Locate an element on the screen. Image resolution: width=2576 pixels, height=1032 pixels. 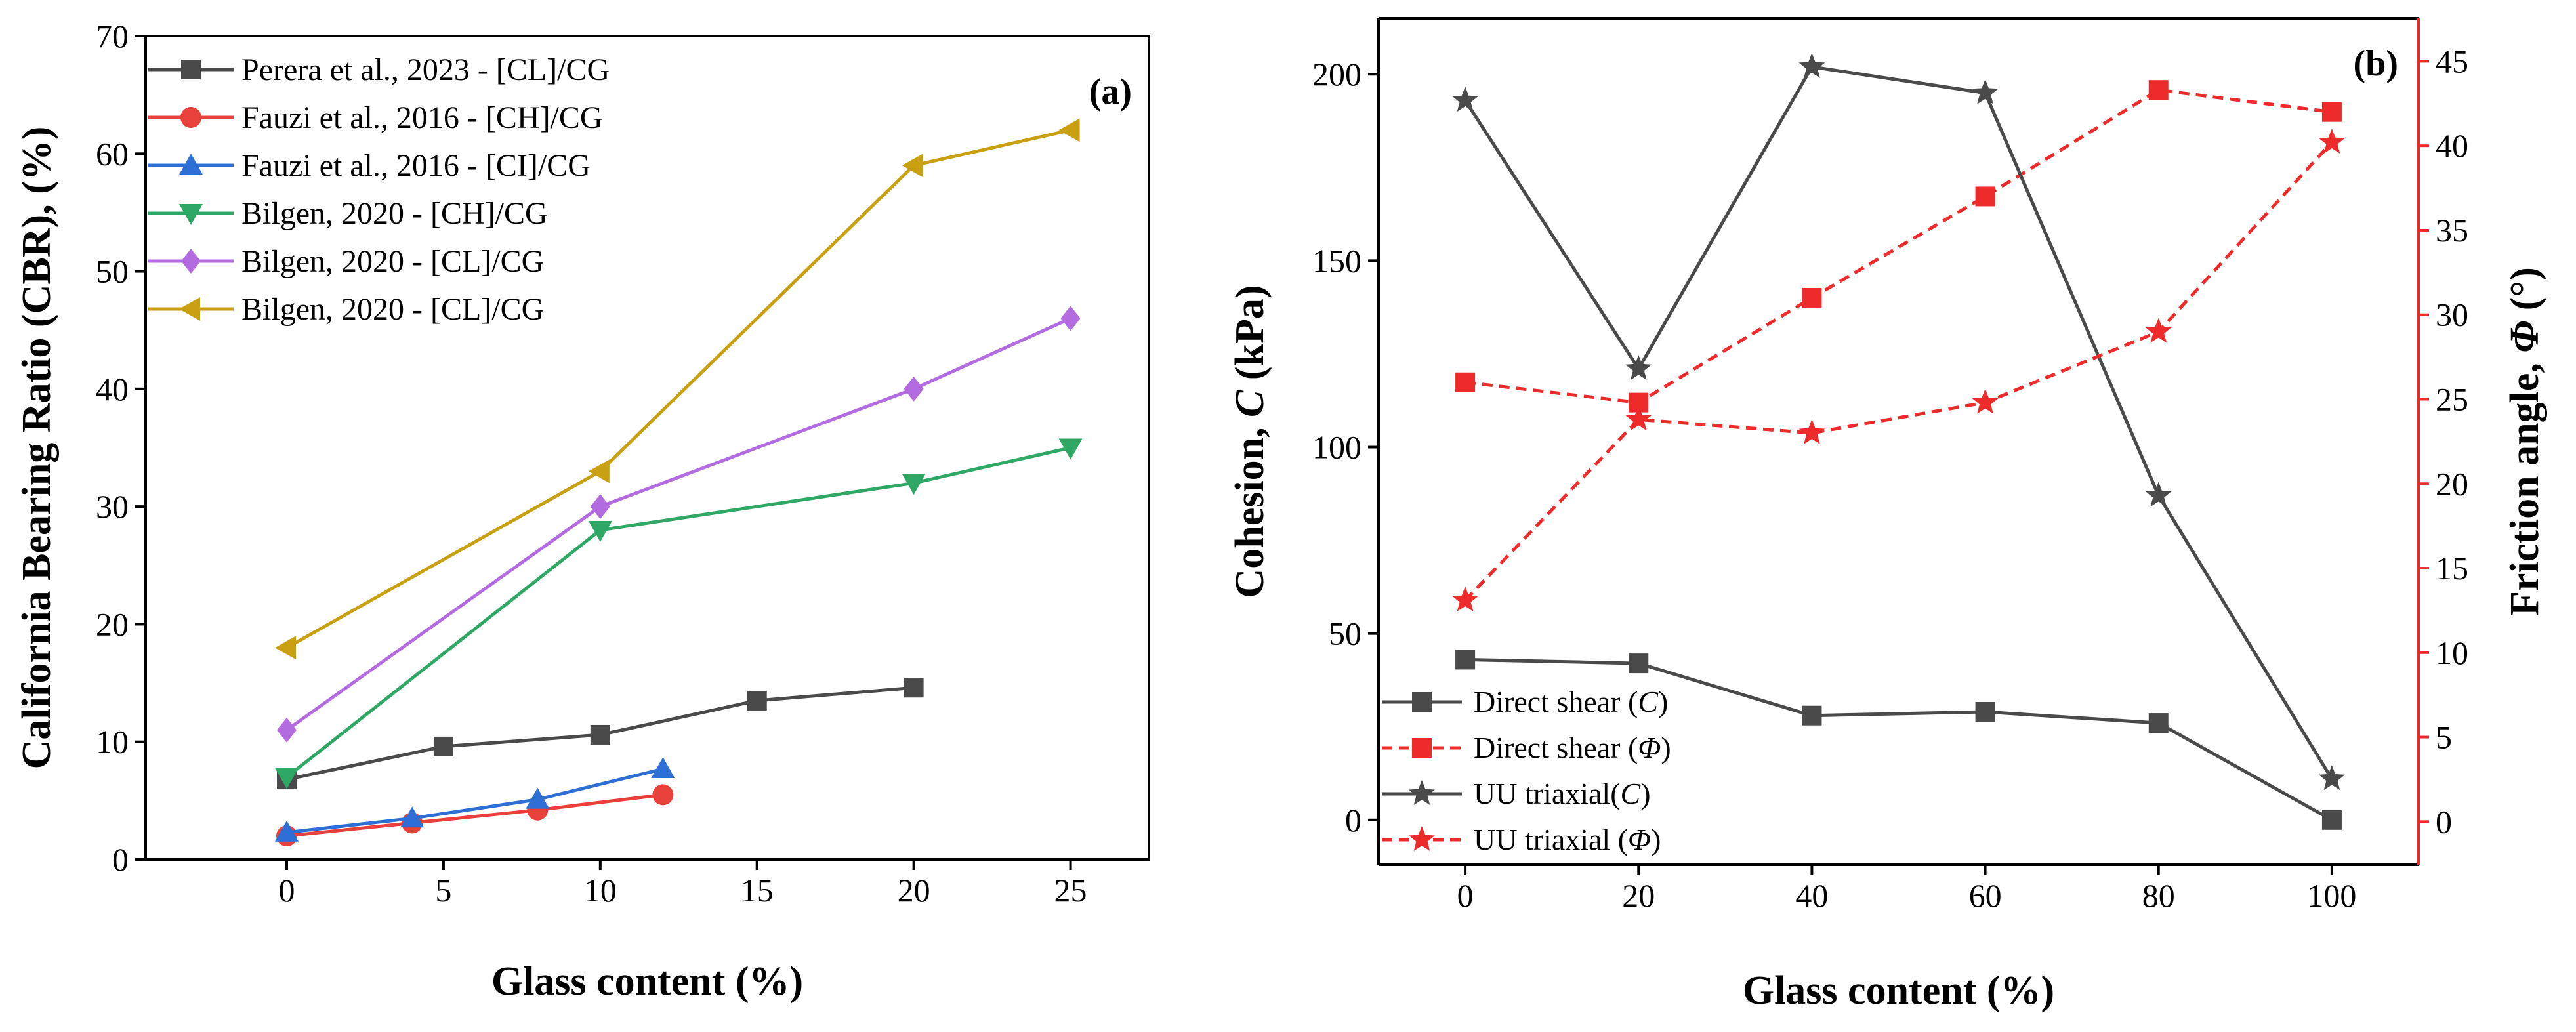
y-tick-label: 70 is located at coordinates (113, 36).